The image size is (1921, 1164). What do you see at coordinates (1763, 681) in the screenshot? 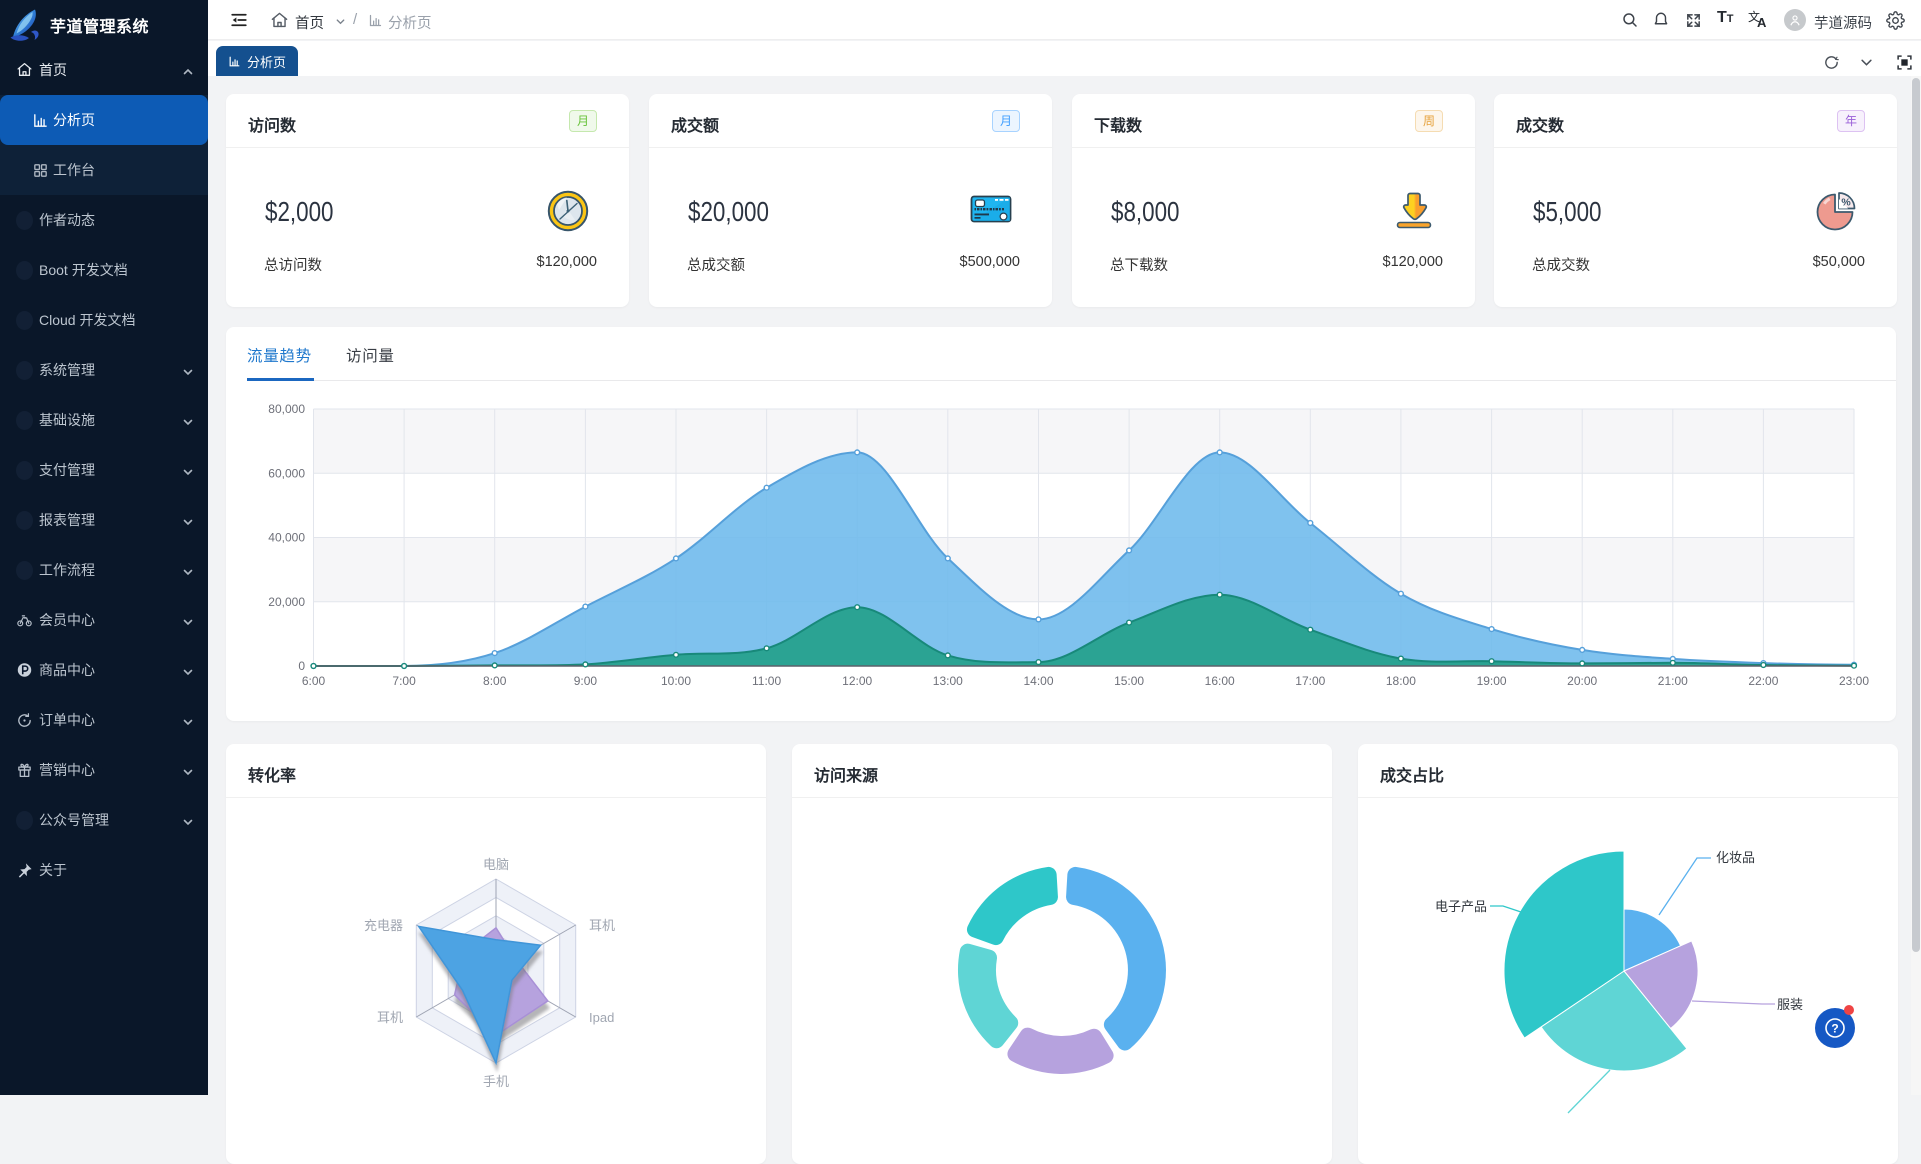
I see `svg-text: 22:00` at bounding box center [1763, 681].